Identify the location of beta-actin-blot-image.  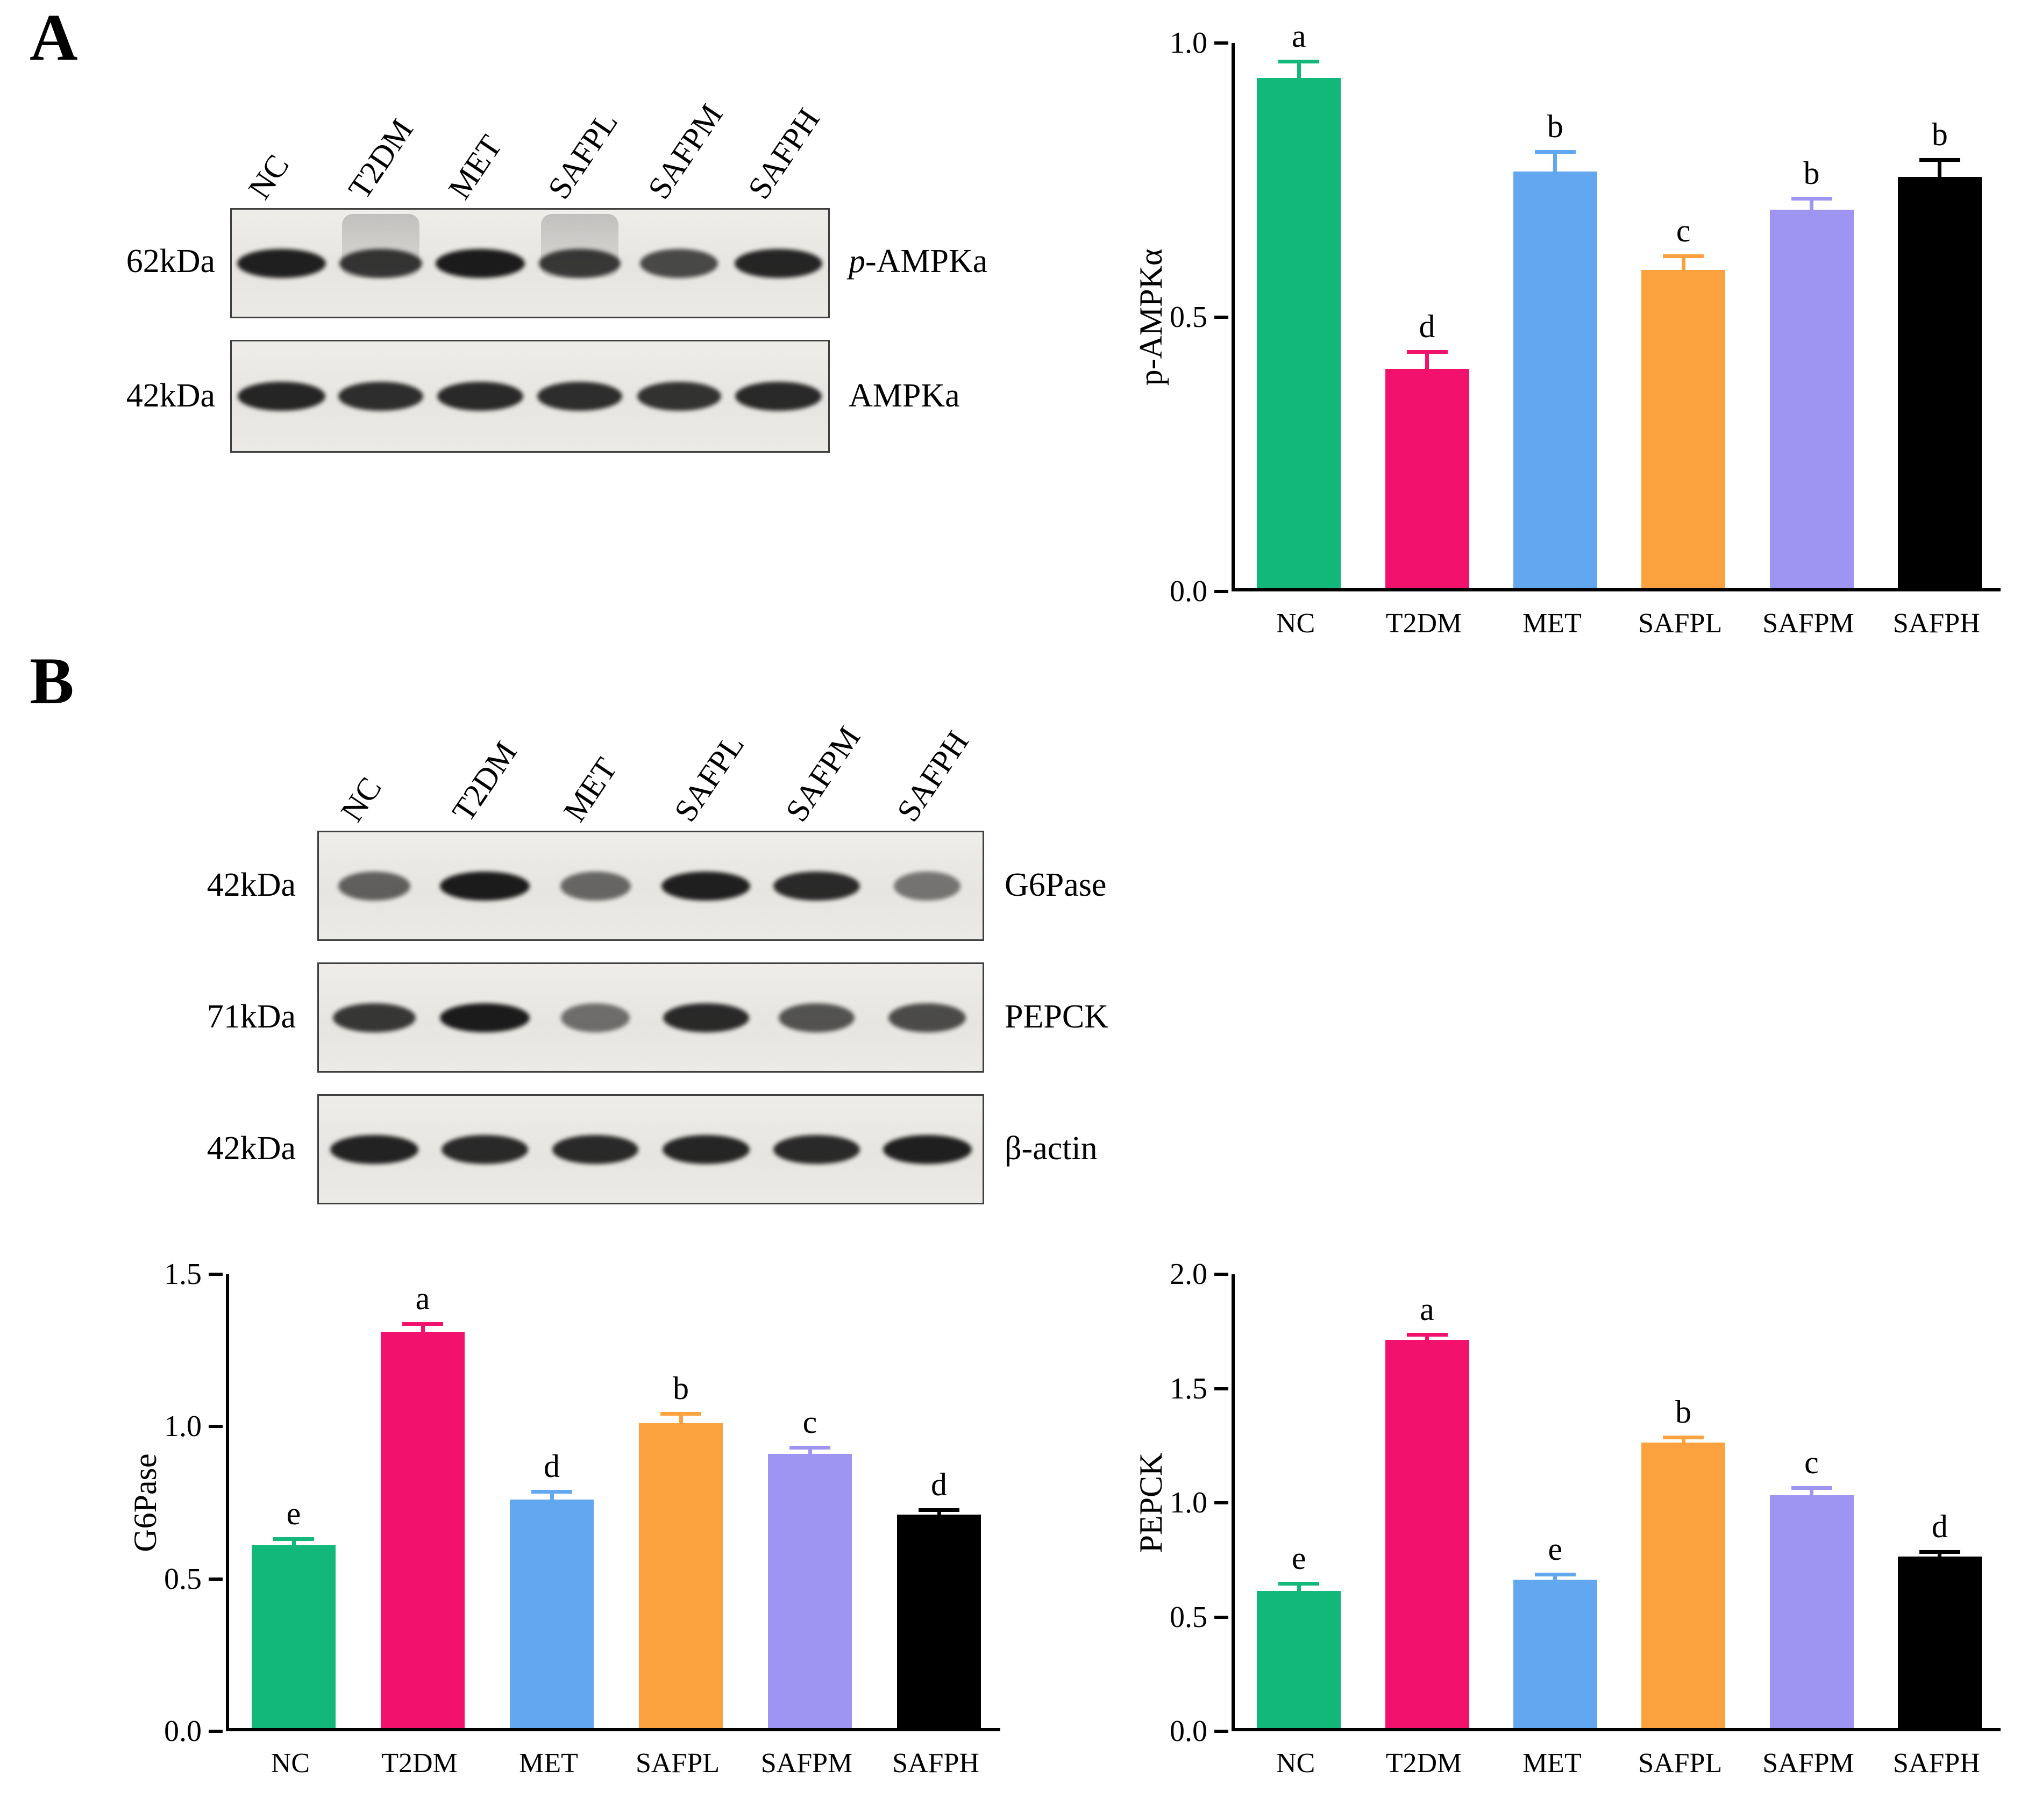
(650, 1149).